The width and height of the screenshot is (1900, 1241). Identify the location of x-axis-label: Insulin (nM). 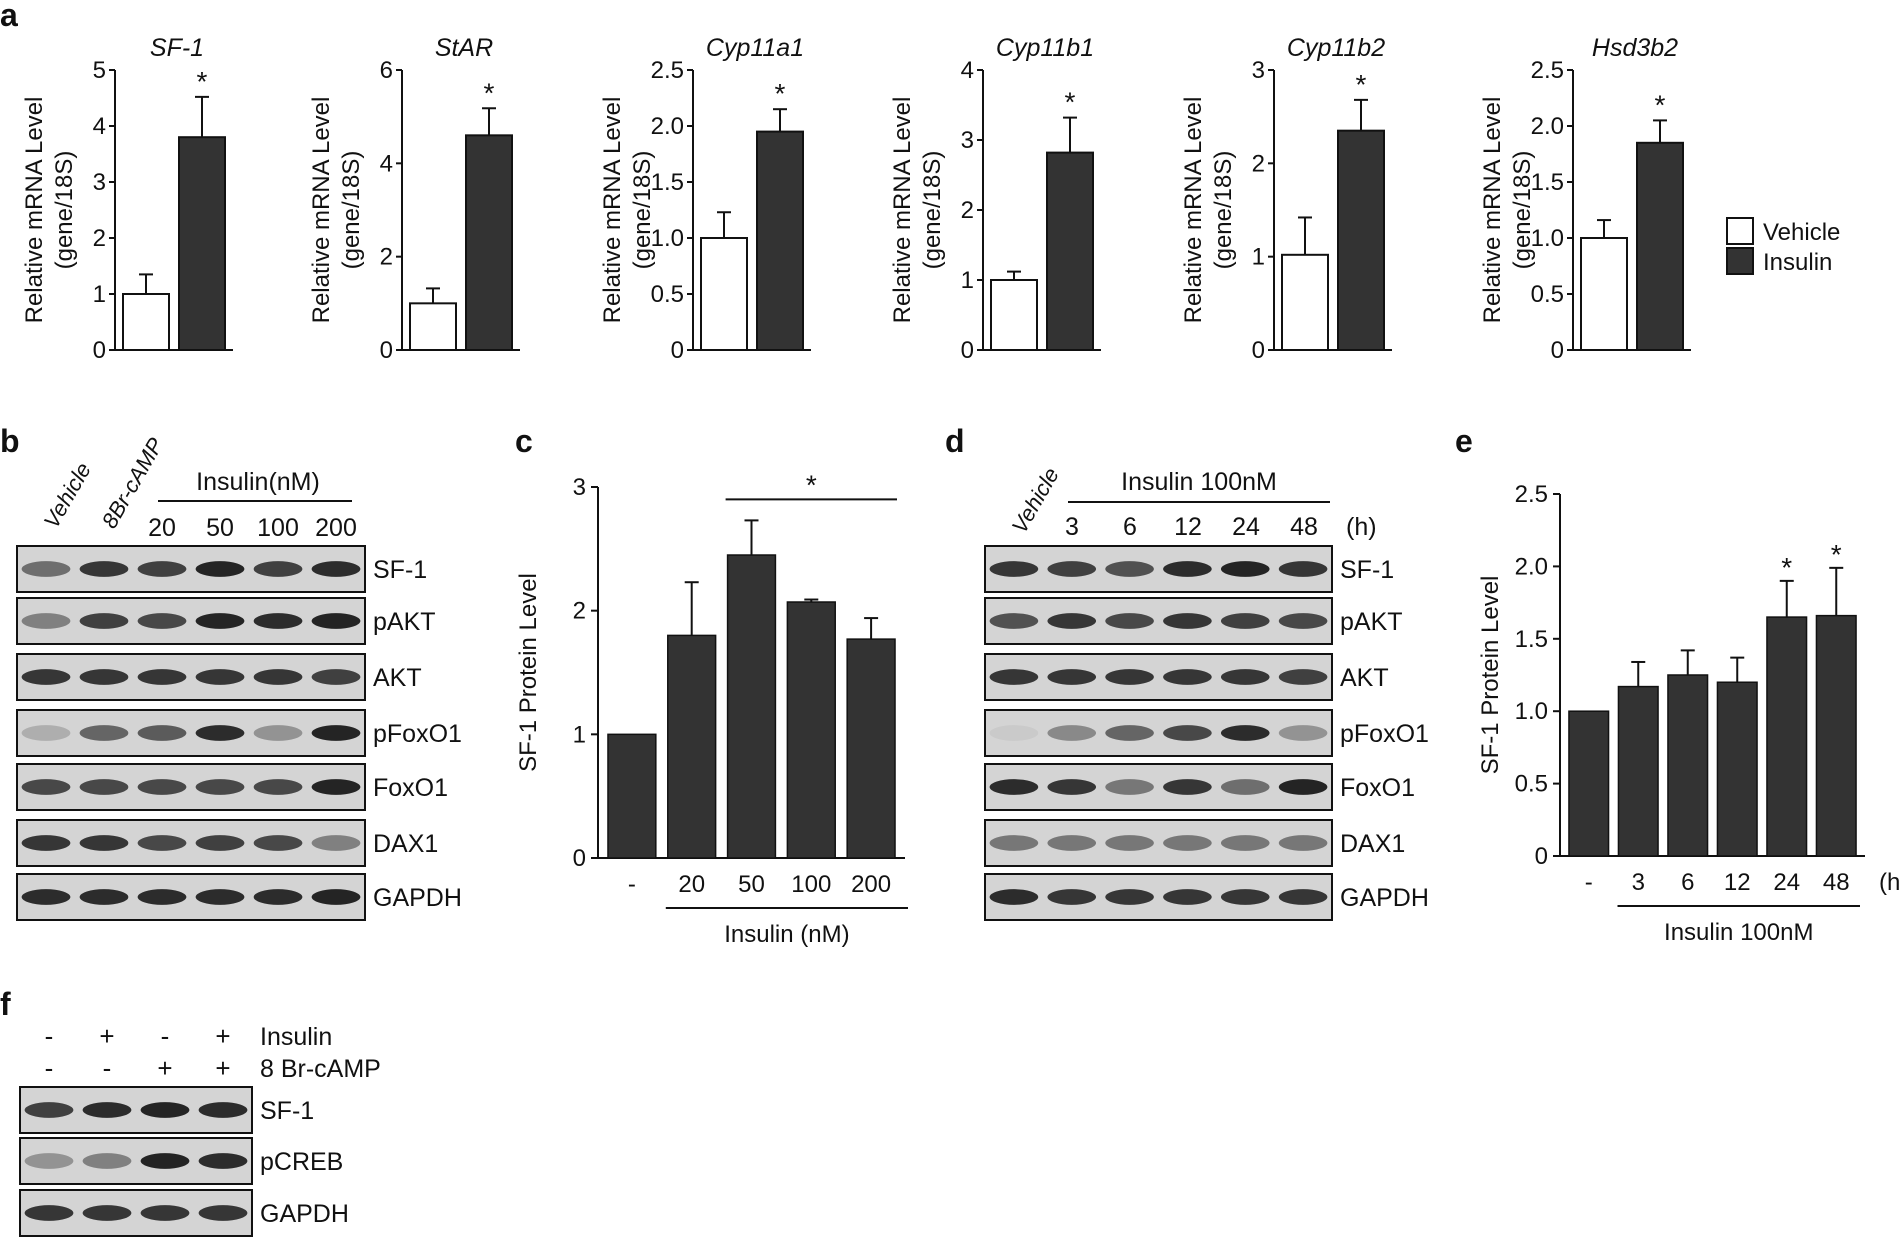
(786, 934).